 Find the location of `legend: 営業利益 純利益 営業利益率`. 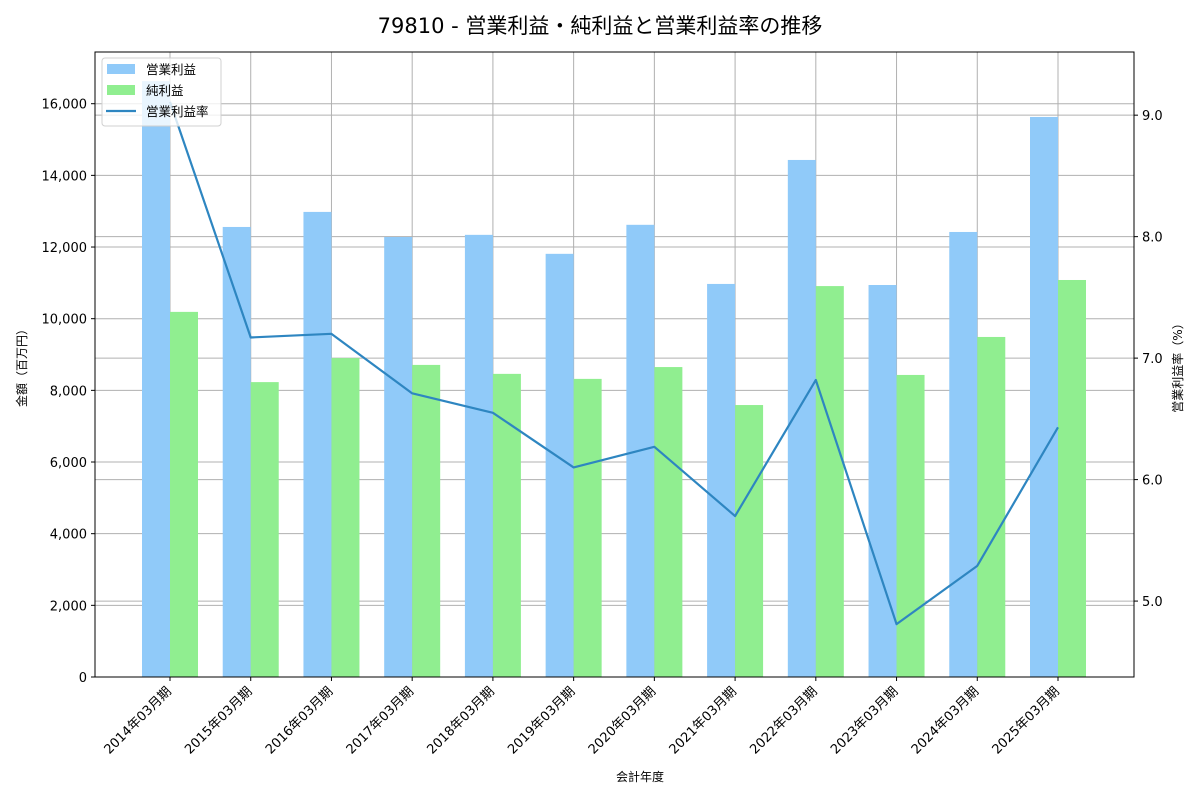

legend: 営業利益 純利益 営業利益率 is located at coordinates (161, 92).